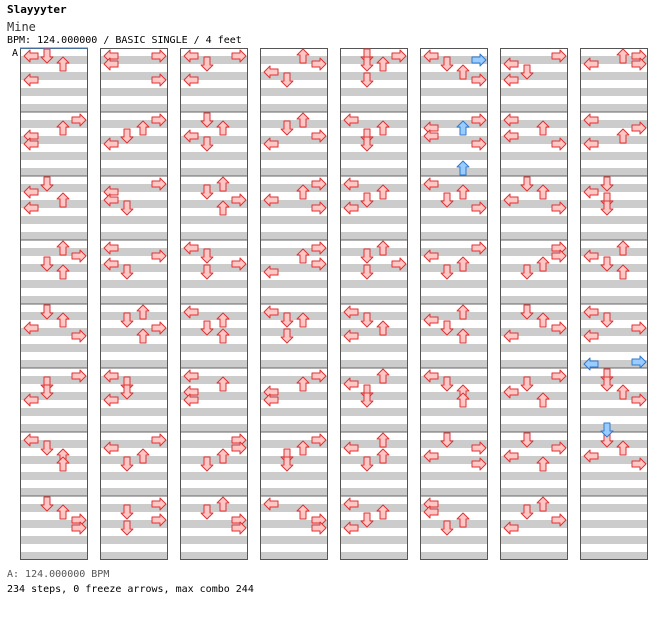 The width and height of the screenshot is (672, 620). Describe the element at coordinates (15, 53) in the screenshot. I see `bpm-marker-label: A` at that location.